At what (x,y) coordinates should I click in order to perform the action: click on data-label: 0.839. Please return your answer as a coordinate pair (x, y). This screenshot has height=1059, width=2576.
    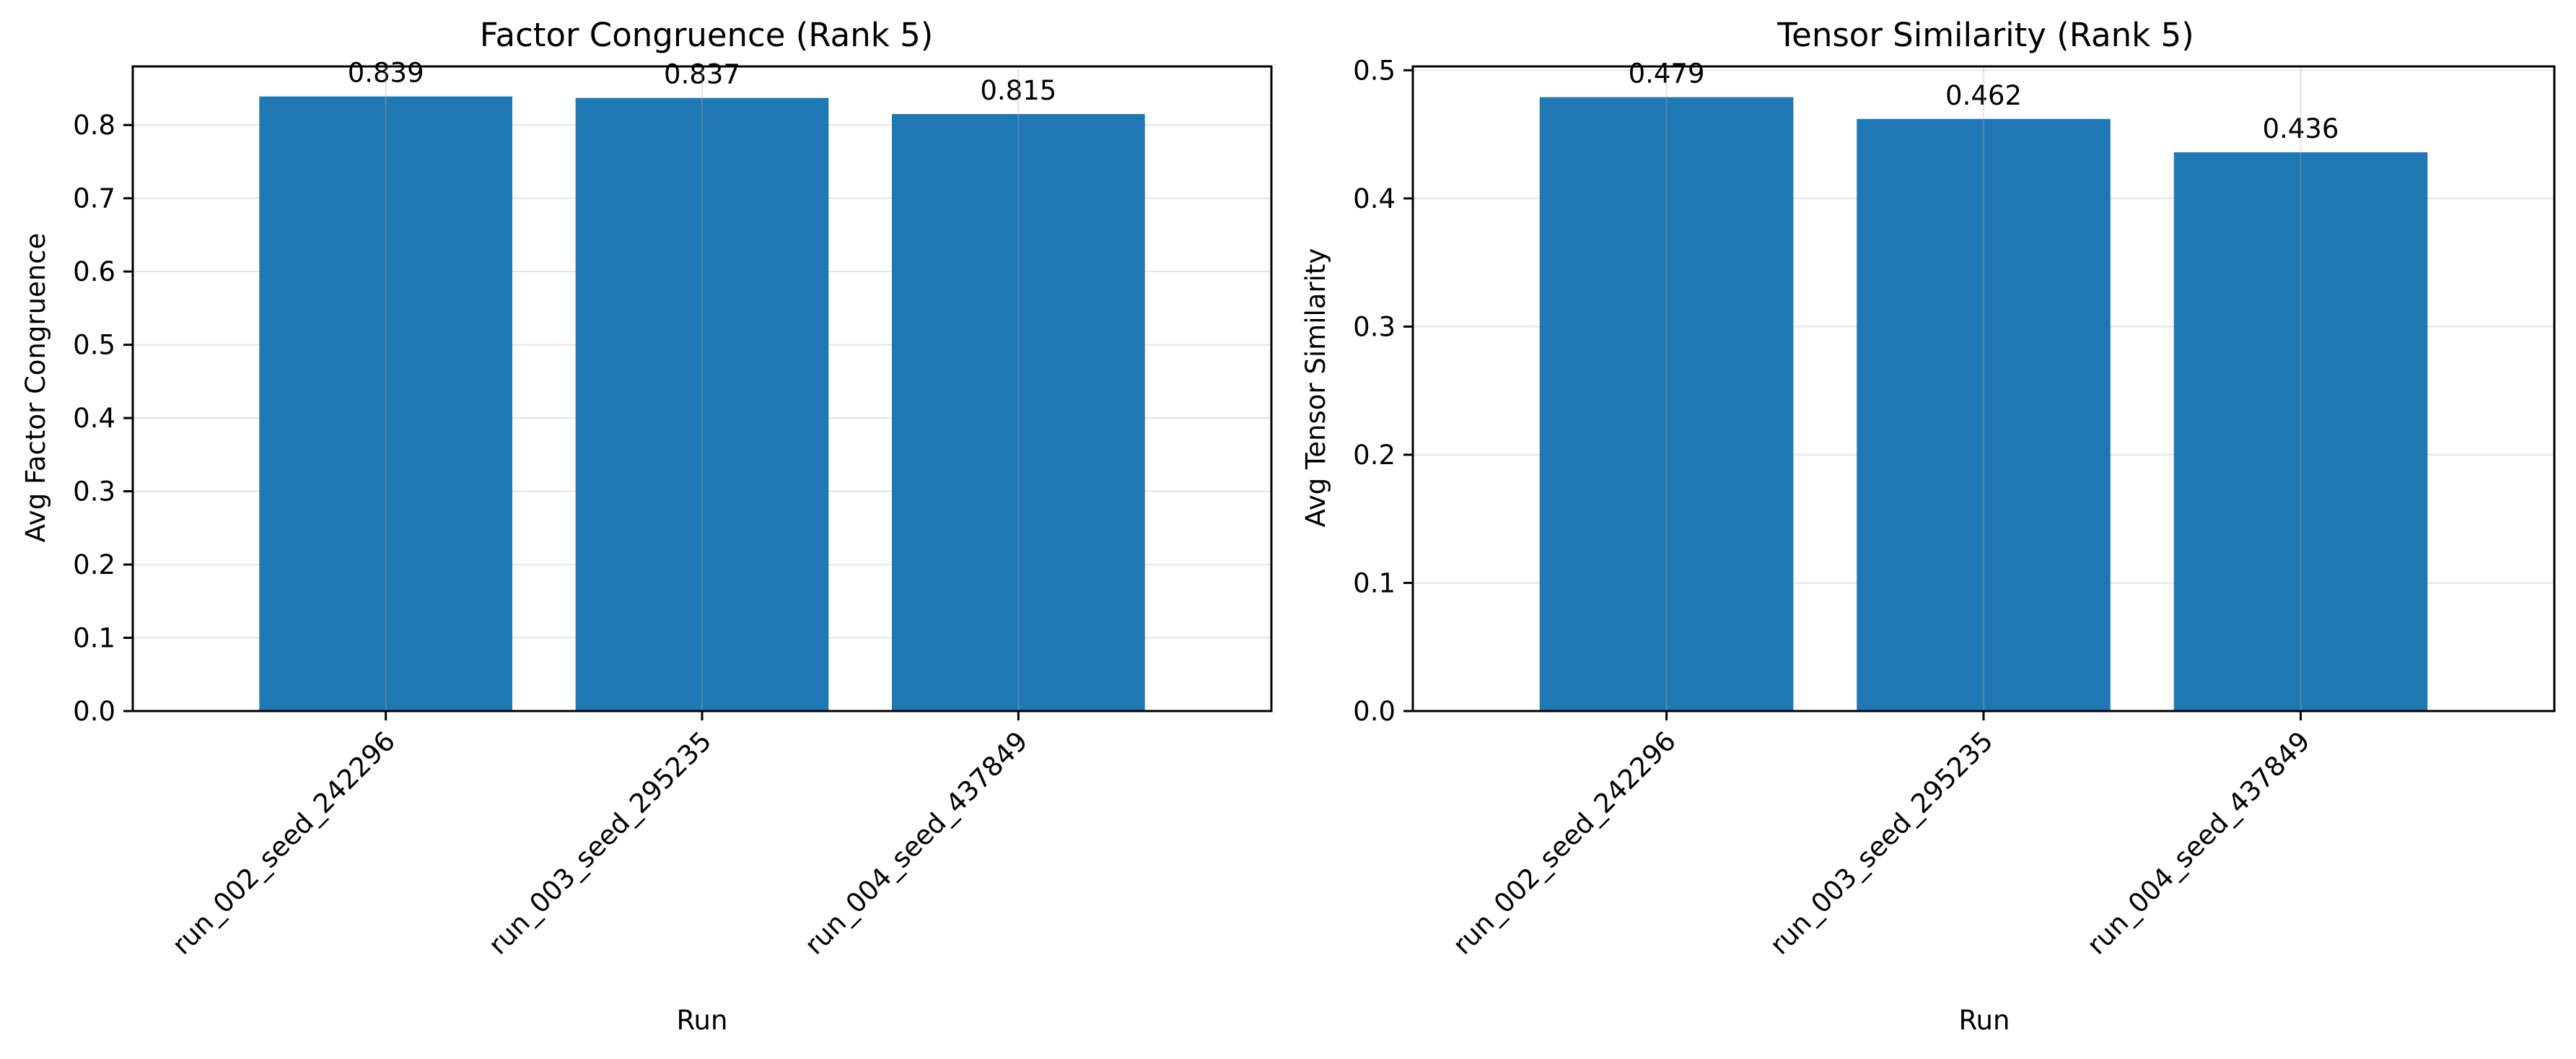
    Looking at the image, I should click on (386, 73).